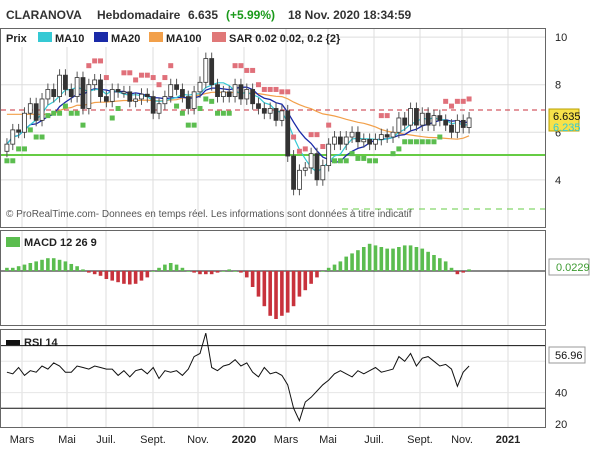 Image resolution: width=614 pixels, height=449 pixels. I want to click on price-change: (+5.99%), so click(250, 15).